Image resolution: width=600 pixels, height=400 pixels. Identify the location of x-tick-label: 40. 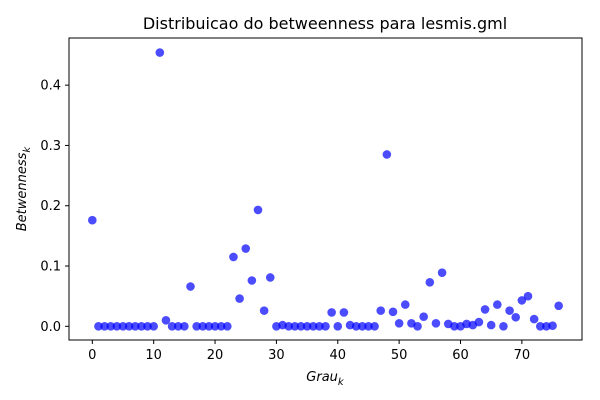
(337, 355).